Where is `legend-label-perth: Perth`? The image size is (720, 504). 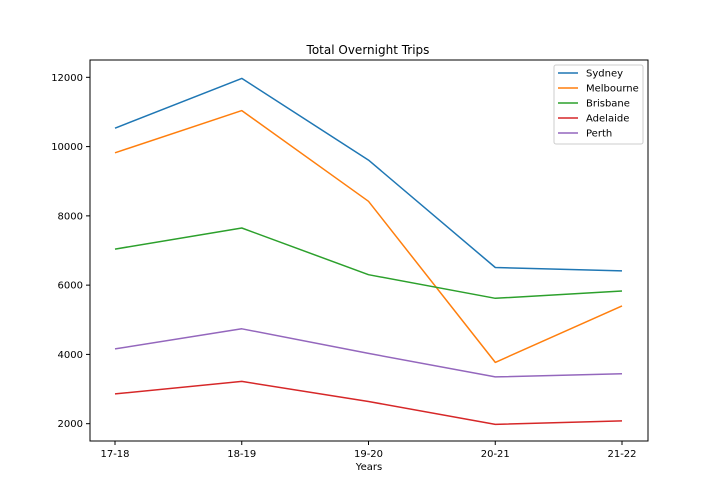
legend-label-perth: Perth is located at coordinates (599, 134).